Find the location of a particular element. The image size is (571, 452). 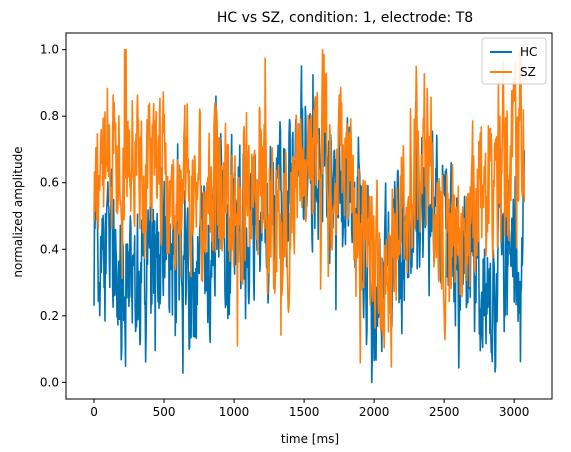

y-tick-label: 0.0 is located at coordinates (49, 382).